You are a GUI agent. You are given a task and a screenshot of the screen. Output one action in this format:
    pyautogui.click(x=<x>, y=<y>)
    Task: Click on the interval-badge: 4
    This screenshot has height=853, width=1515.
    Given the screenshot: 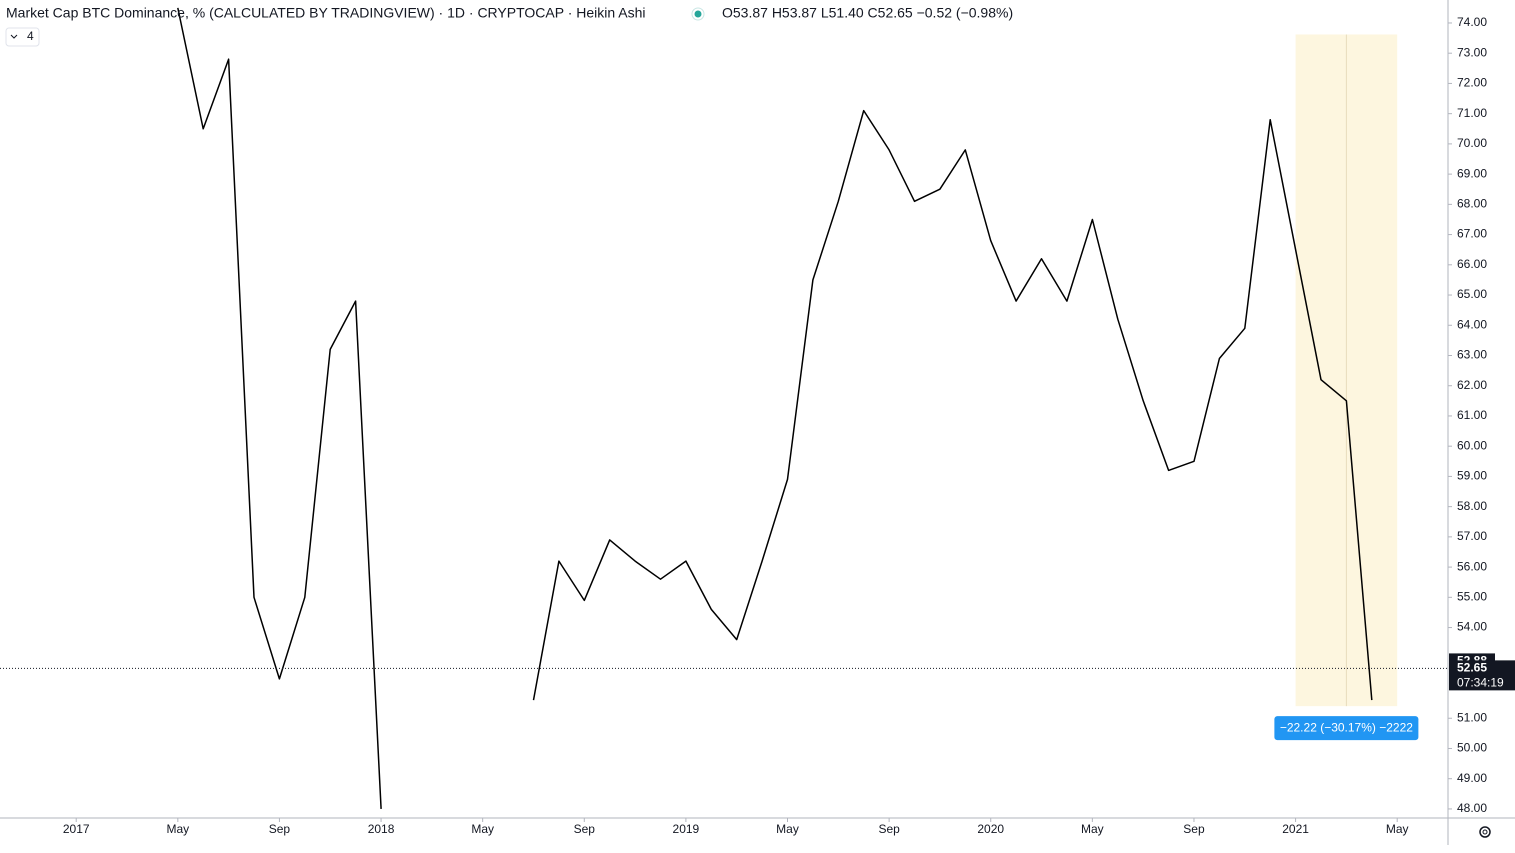 What is the action you would take?
    pyautogui.click(x=30, y=36)
    